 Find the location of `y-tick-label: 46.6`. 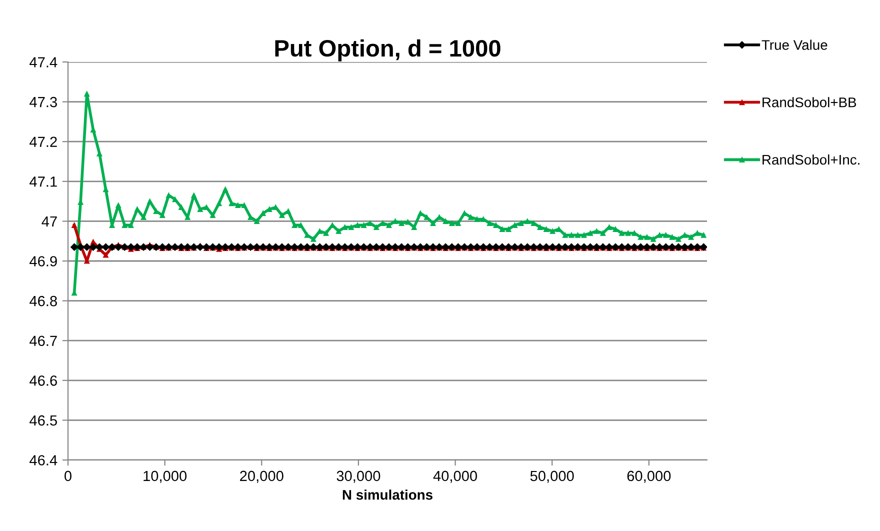

y-tick-label: 46.6 is located at coordinates (43, 381).